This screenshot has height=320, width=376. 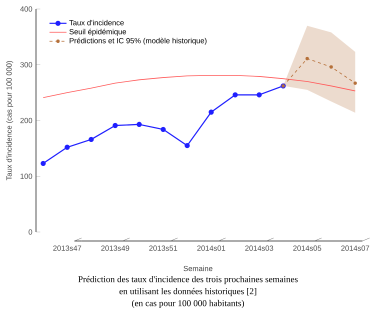 What do you see at coordinates (187, 292) in the screenshot?
I see `text: en utilisant les données historiques [2]` at bounding box center [187, 292].